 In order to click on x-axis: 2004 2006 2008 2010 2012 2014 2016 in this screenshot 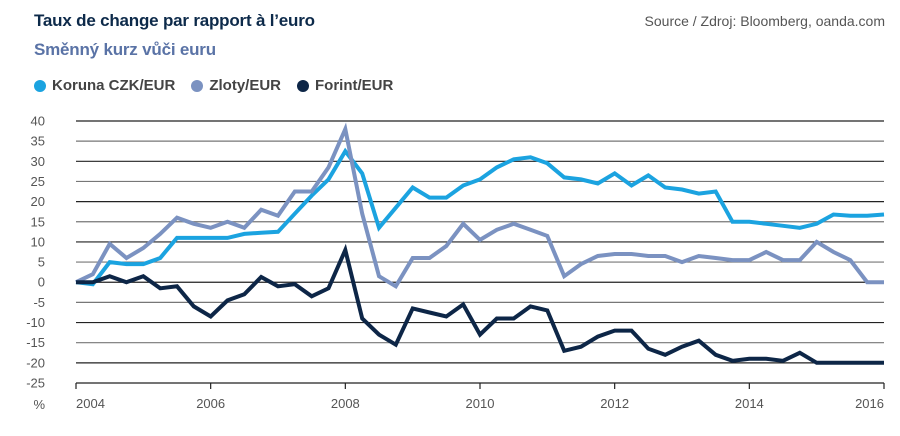, I will do `click(480, 396)`.